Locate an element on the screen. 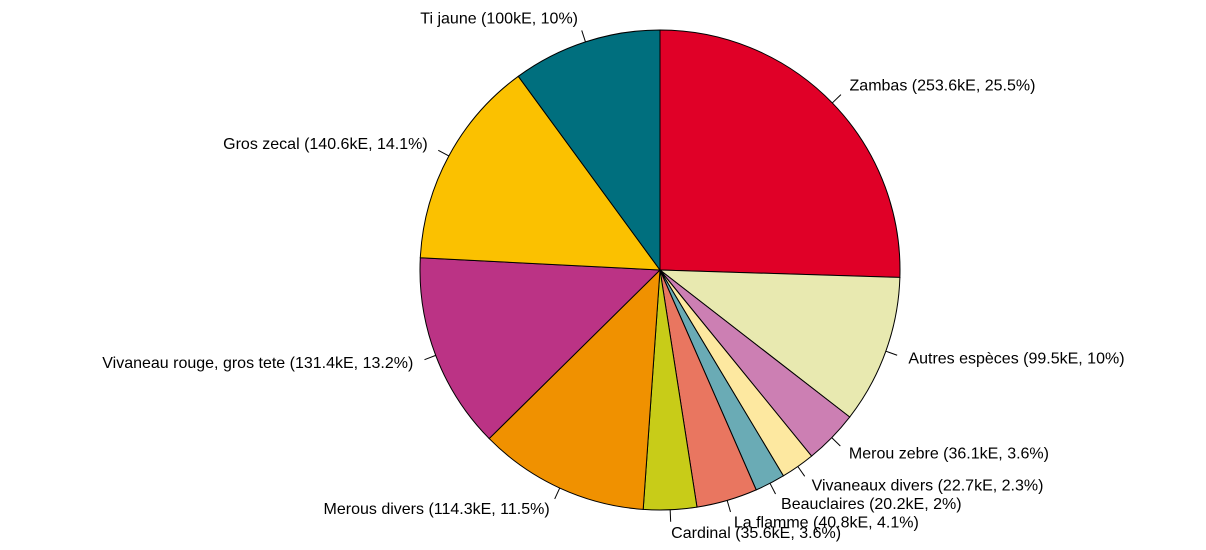  slice-label: Merous divers (114.3kE, 11.5%) is located at coordinates (437, 509).